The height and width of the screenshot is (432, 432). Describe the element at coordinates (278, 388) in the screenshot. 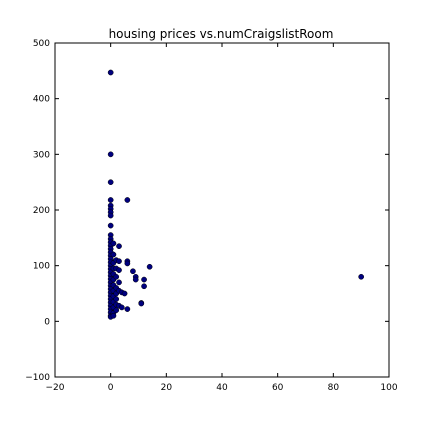

I see `x-tick-label: 60` at that location.